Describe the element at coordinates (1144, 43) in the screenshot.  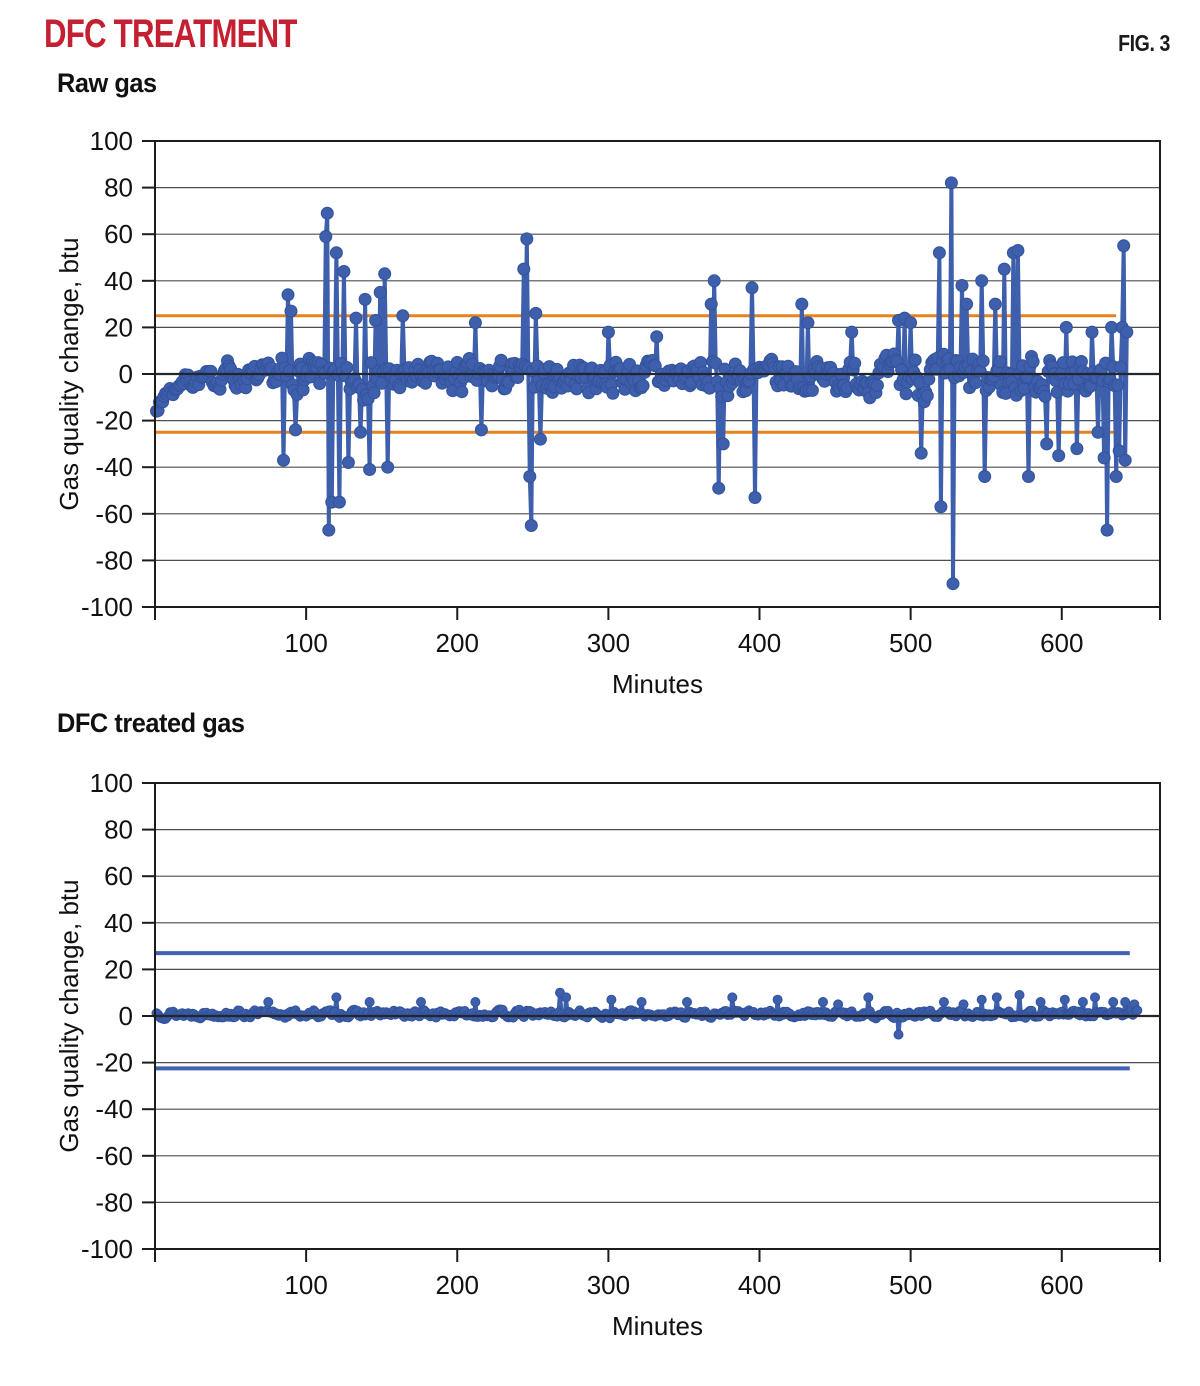
I see `figure-number: FIG. 3` at that location.